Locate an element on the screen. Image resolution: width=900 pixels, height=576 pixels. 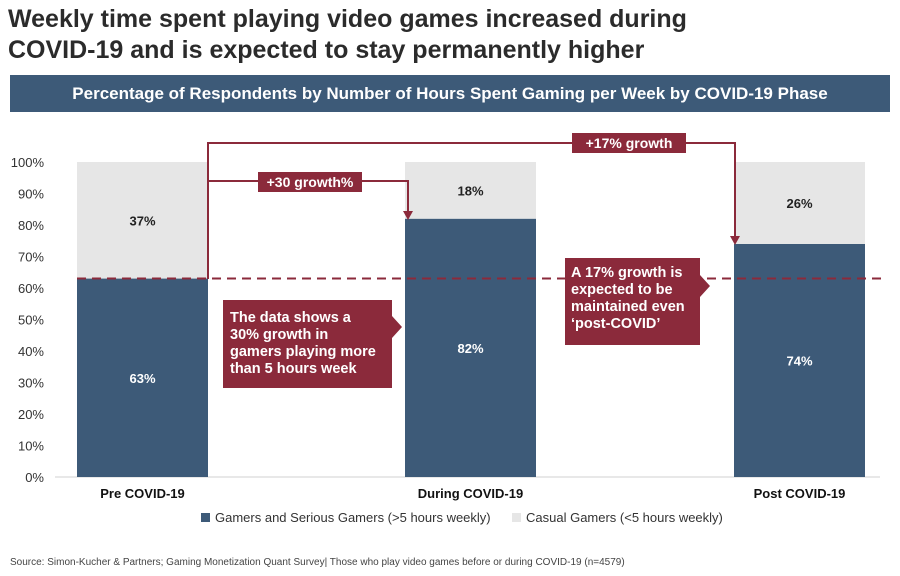
category-label: During COVID-19 is located at coordinates (470, 493).